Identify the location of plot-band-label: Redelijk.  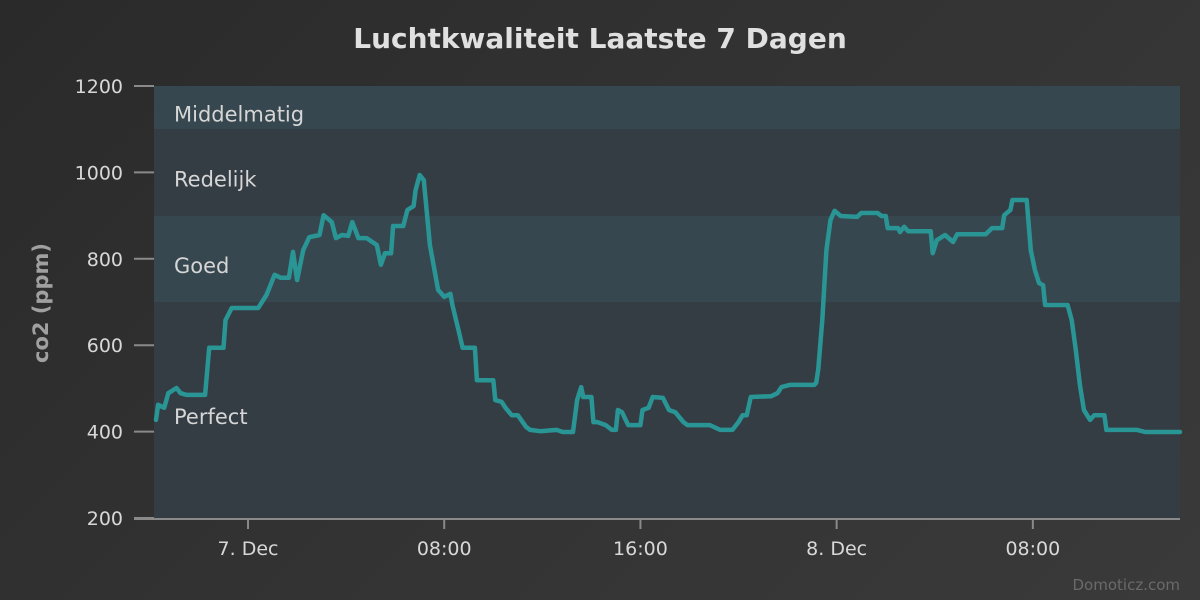
(215, 179).